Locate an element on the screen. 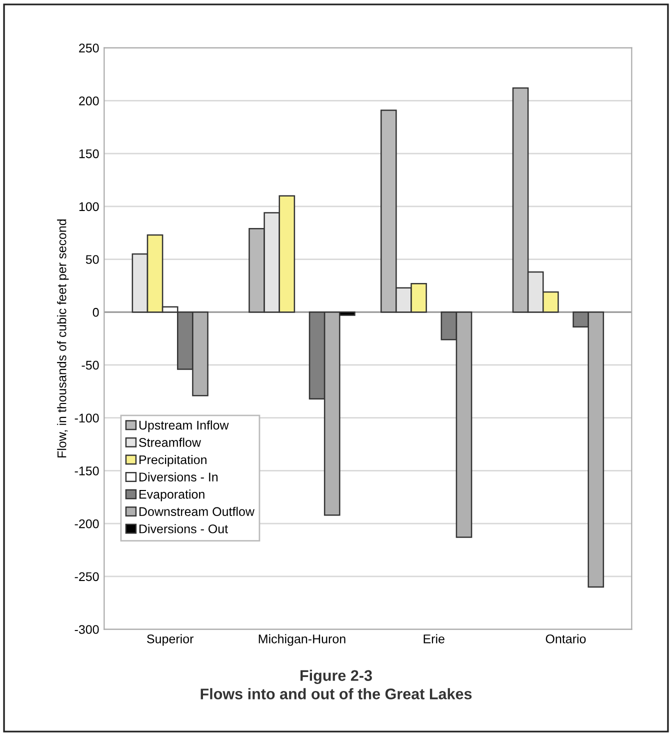  legend-label: Streamflow is located at coordinates (170, 442).